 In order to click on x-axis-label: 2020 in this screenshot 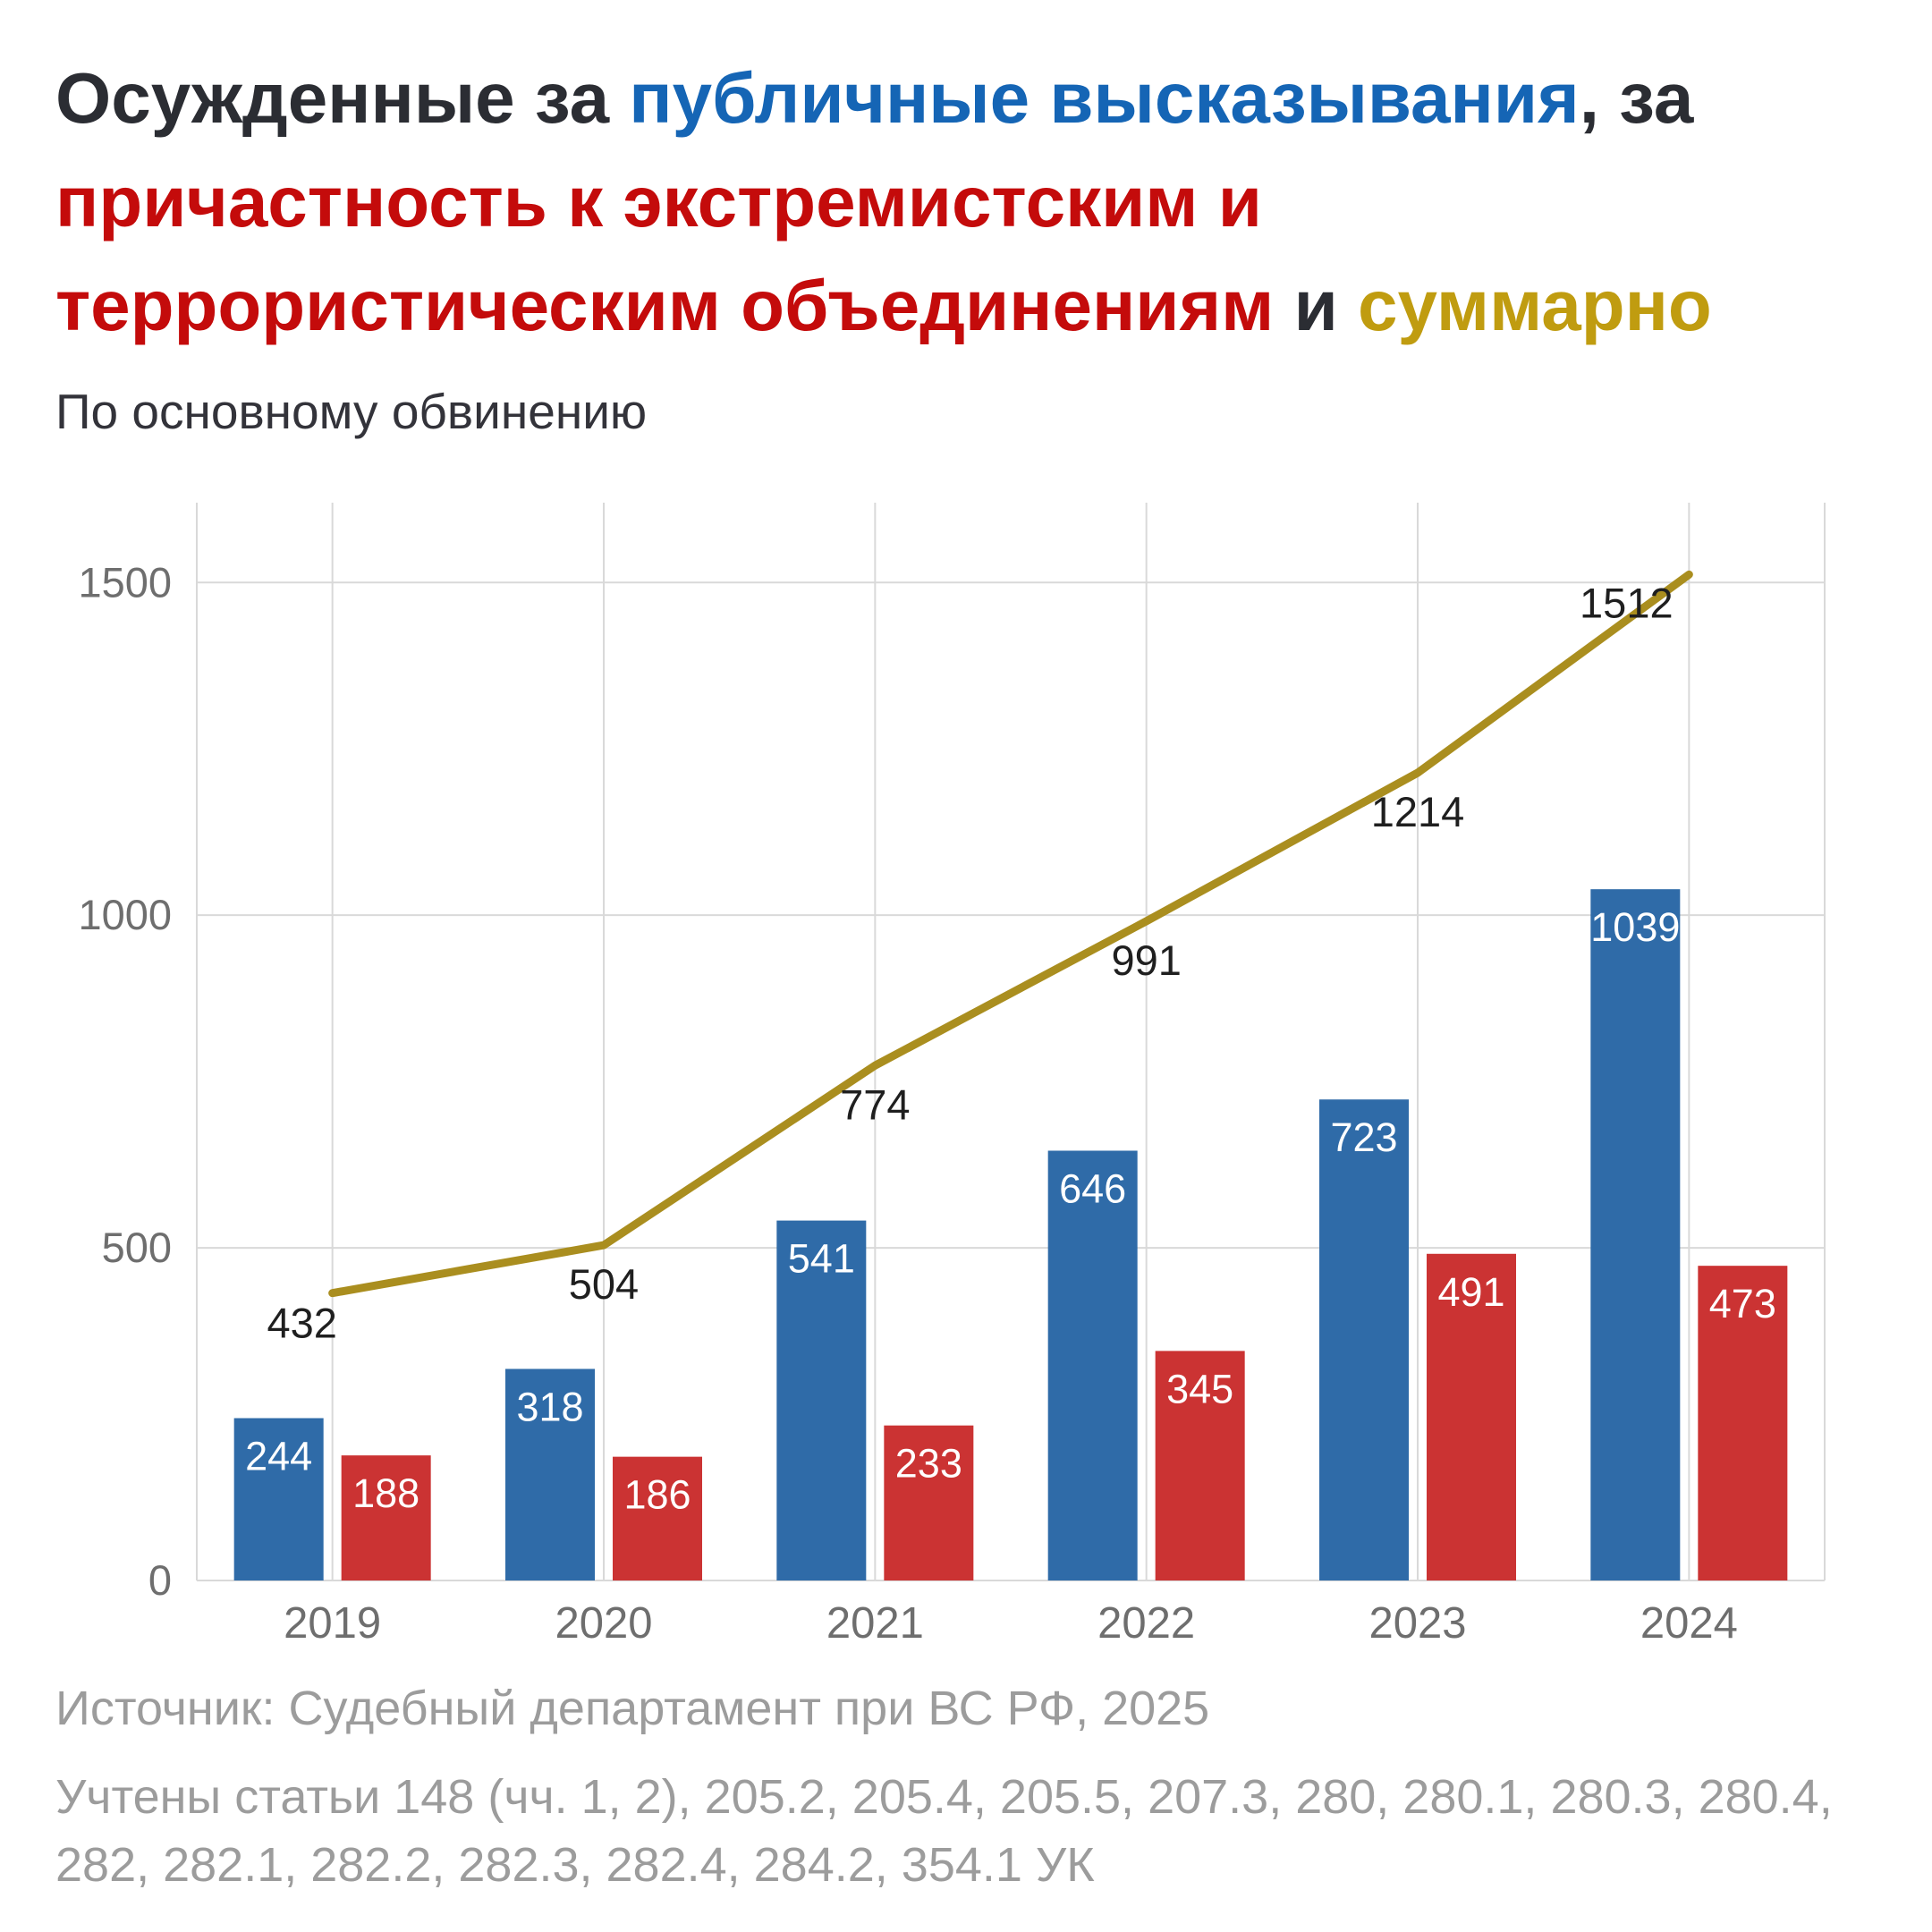, I will do `click(603, 1623)`.